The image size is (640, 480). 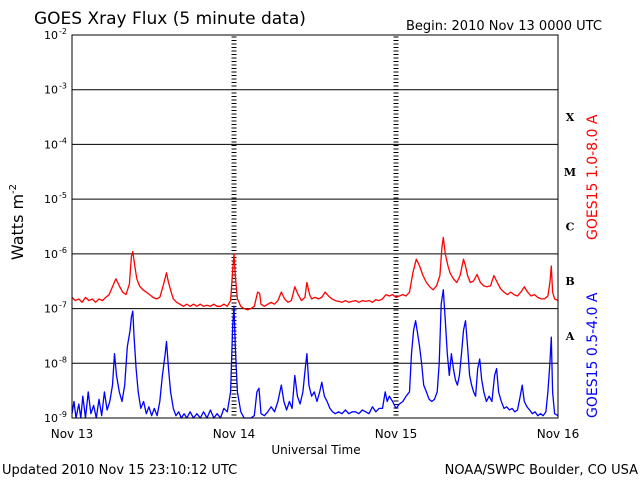 What do you see at coordinates (72, 434) in the screenshot?
I see `x-tick-label-0: Nov 13` at bounding box center [72, 434].